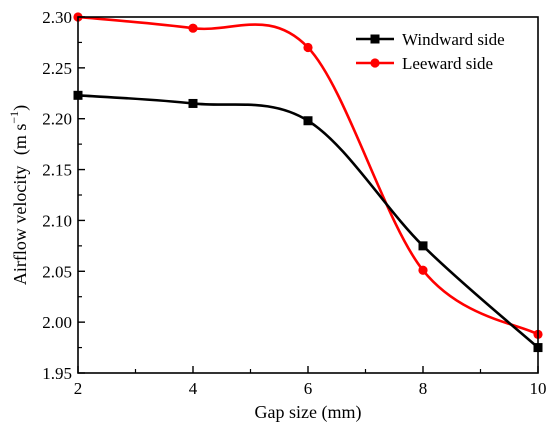 This screenshot has height=435, width=550. What do you see at coordinates (538, 388) in the screenshot?
I see `x-tick-label: 10` at bounding box center [538, 388].